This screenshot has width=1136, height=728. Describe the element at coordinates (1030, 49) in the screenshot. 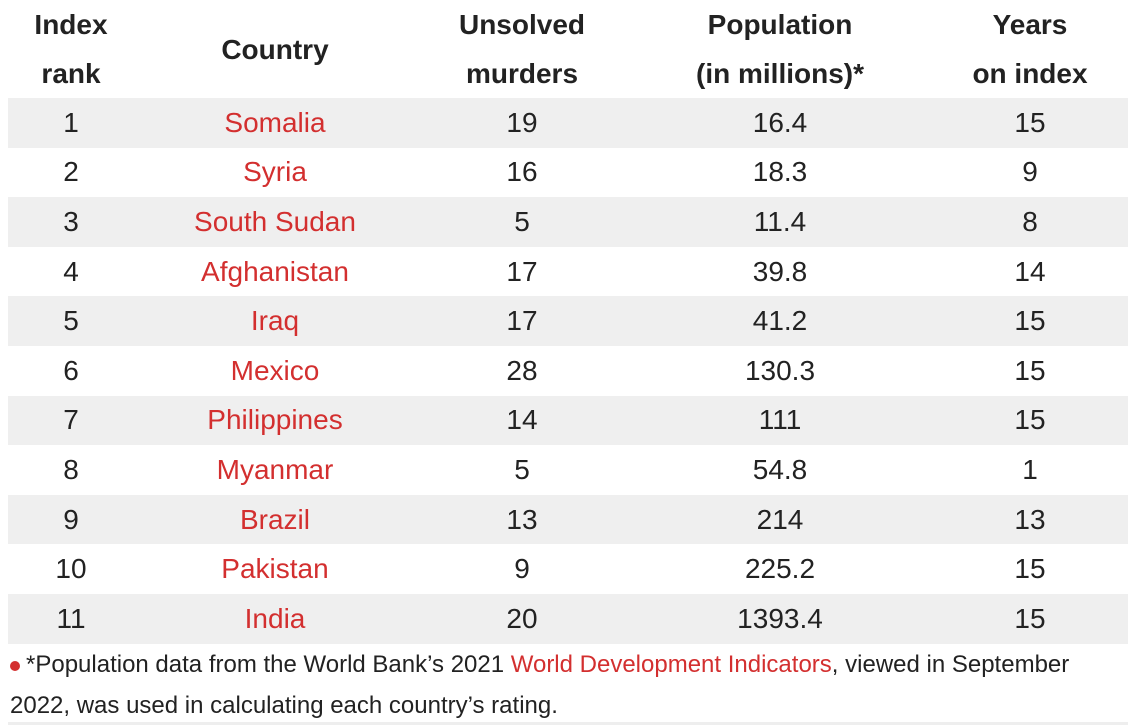

I see `column-header-years-on-index: Years on index` at that location.